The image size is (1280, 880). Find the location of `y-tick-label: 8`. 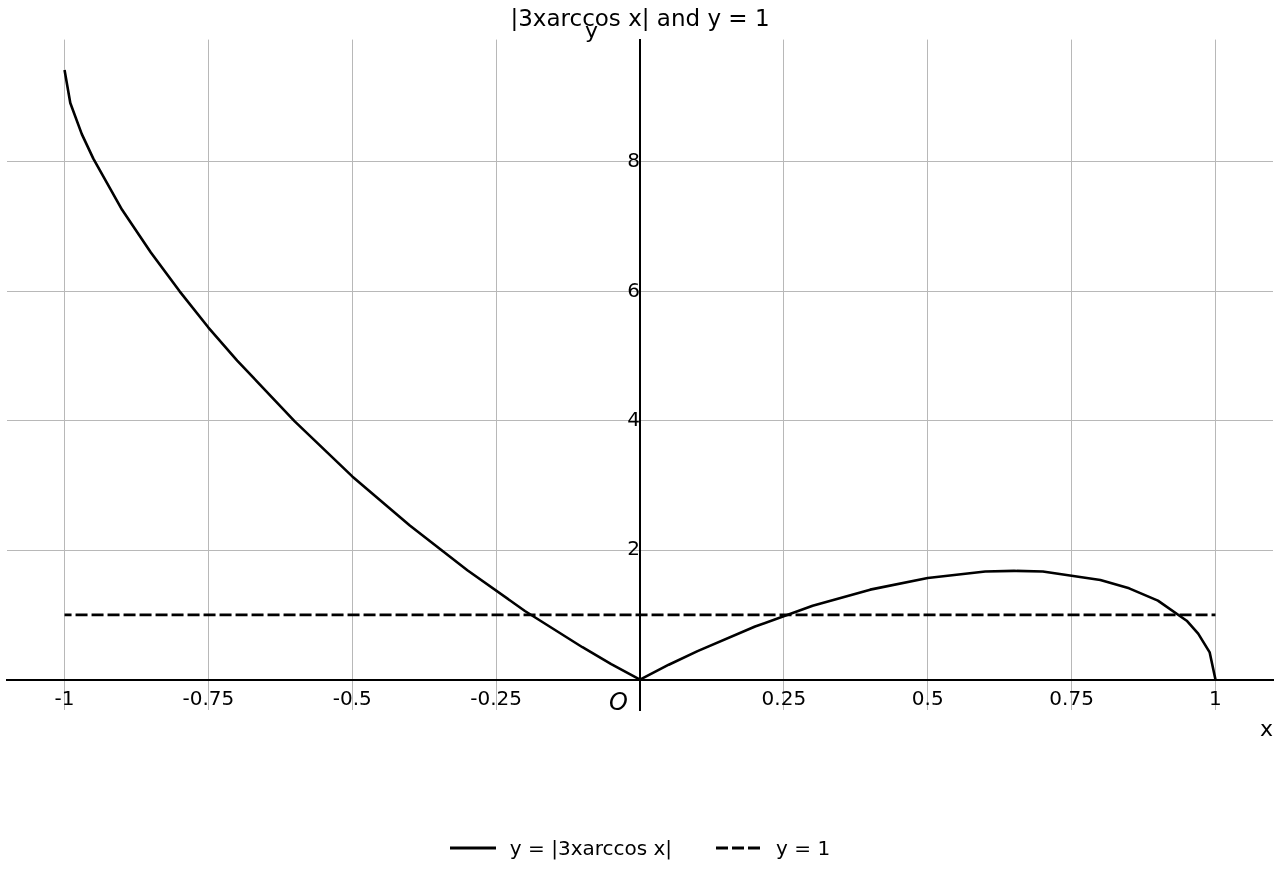

y-tick-label: 8 is located at coordinates (633, 160).